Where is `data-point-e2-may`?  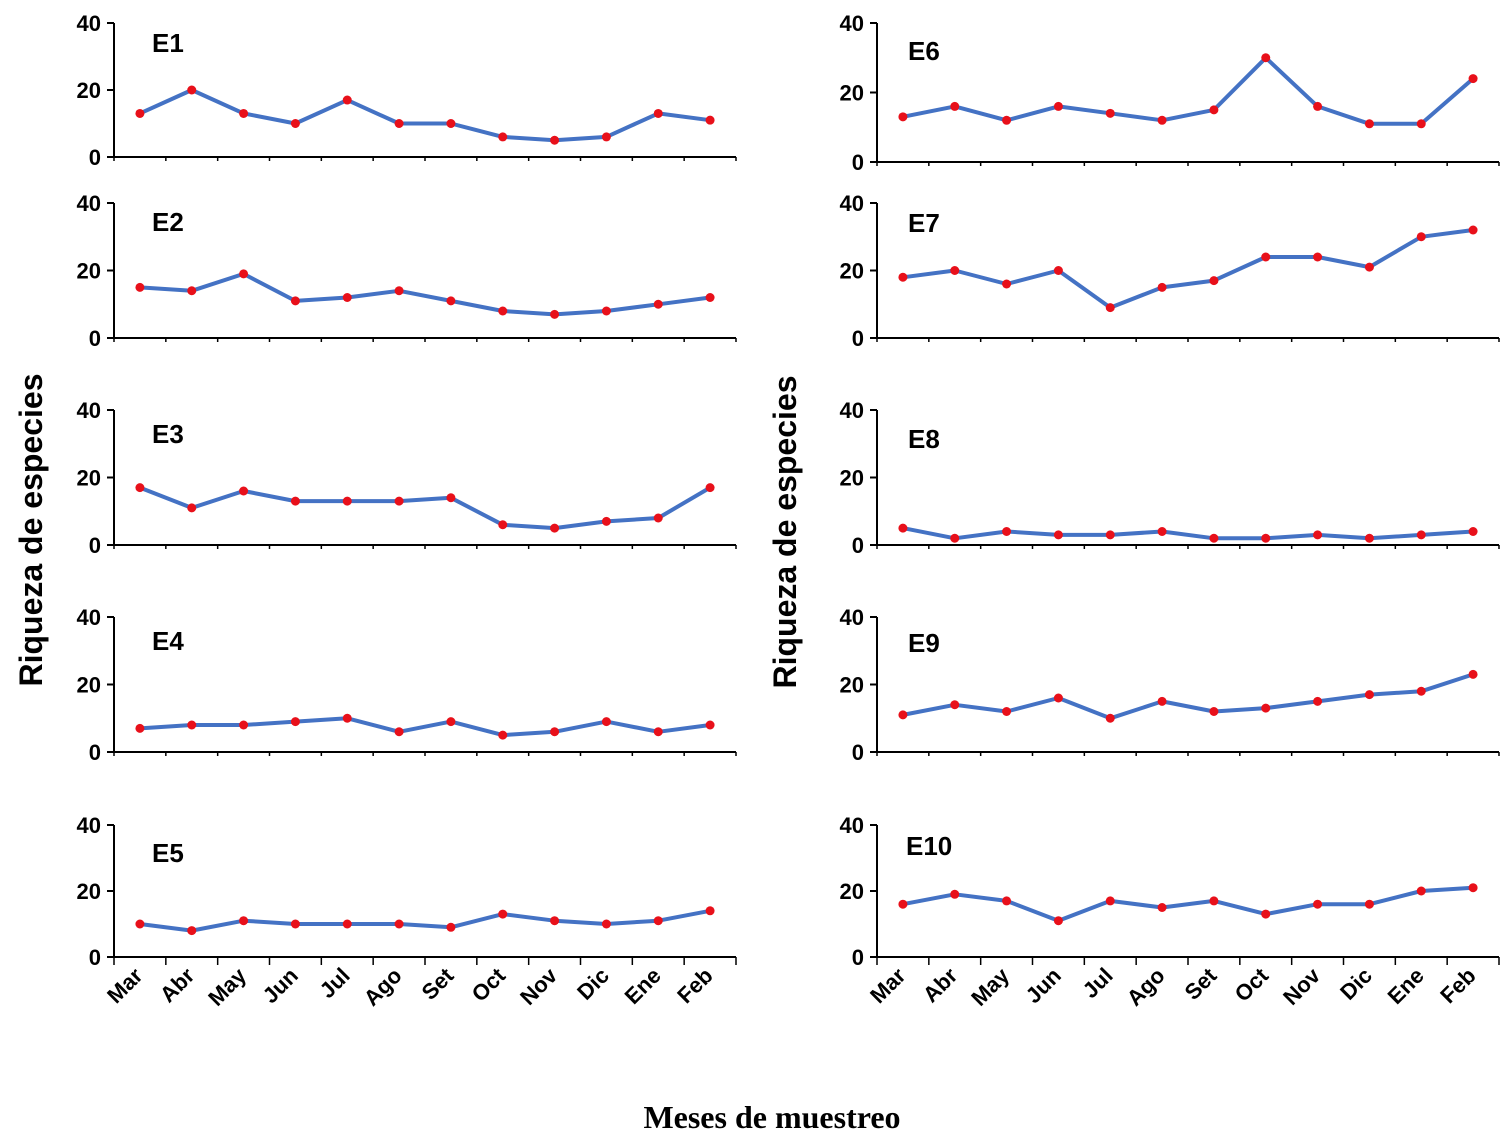
data-point-e2-may is located at coordinates (244, 274).